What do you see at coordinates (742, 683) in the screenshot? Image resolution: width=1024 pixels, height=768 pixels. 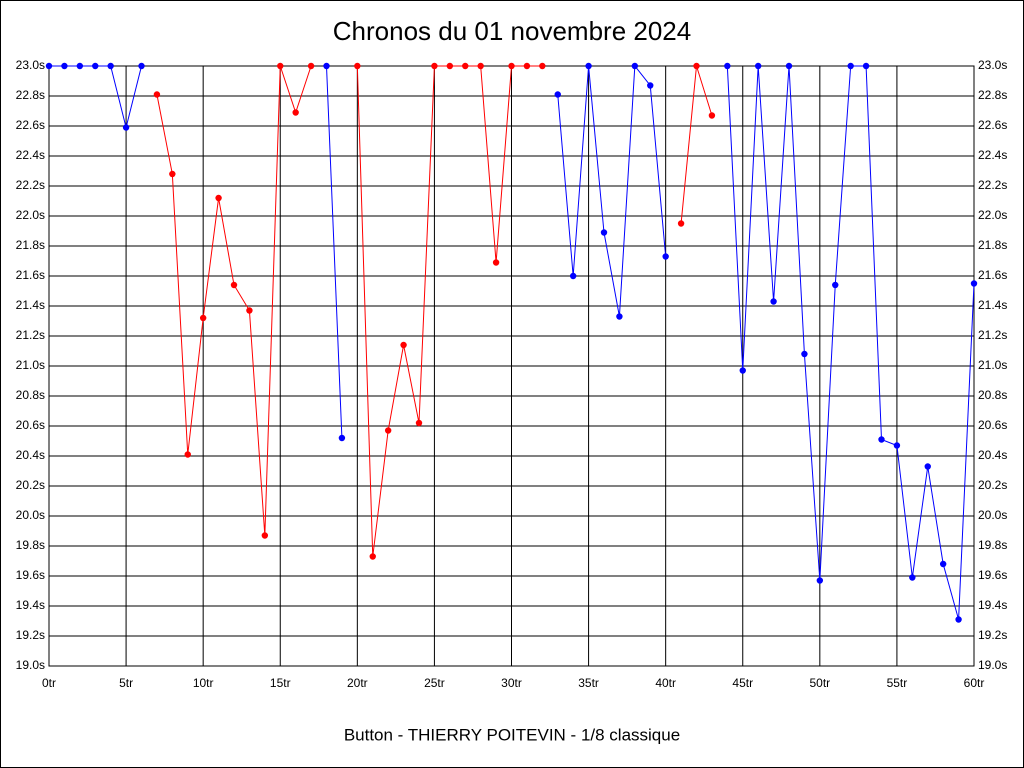 I see `x-tick-label: 45tr` at bounding box center [742, 683].